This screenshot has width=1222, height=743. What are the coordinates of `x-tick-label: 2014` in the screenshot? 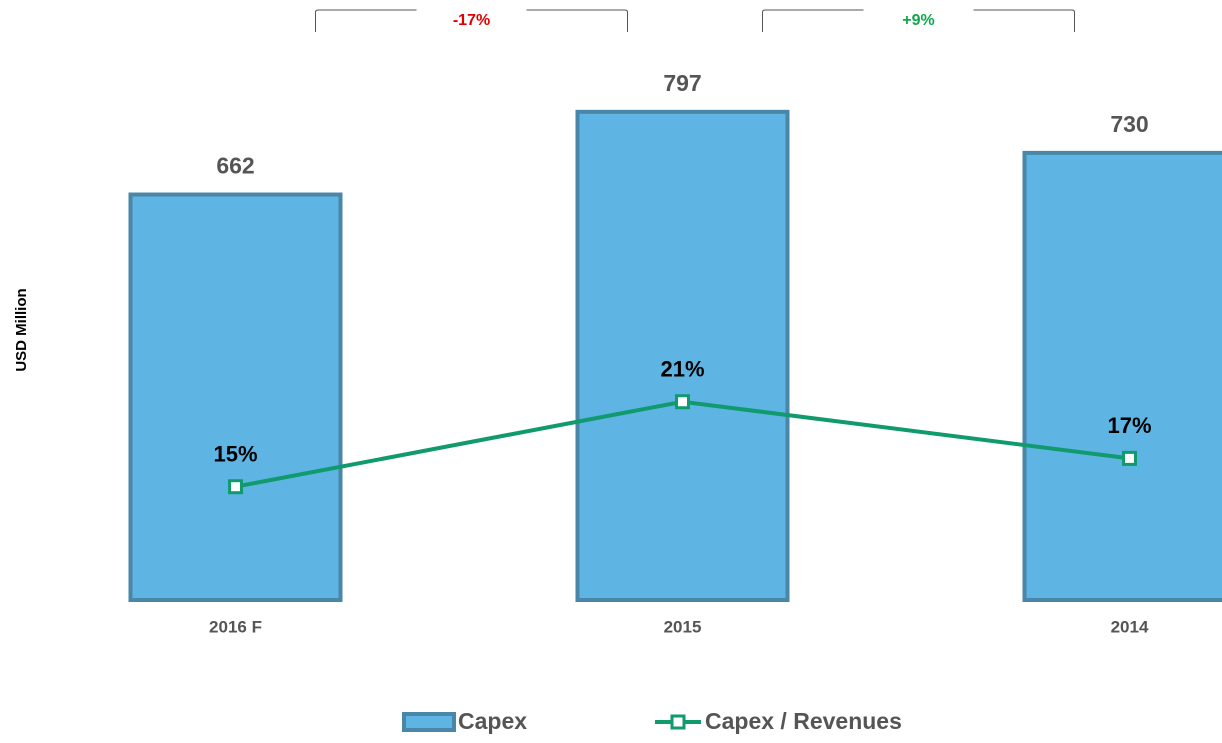 It's located at (1130, 626).